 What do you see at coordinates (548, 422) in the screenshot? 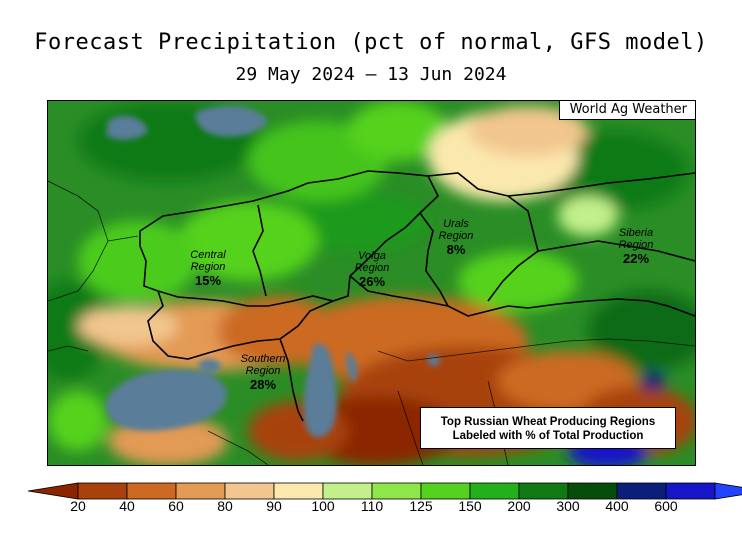
I see `note-line-1: Top Russian Wheat Producing Regions` at bounding box center [548, 422].